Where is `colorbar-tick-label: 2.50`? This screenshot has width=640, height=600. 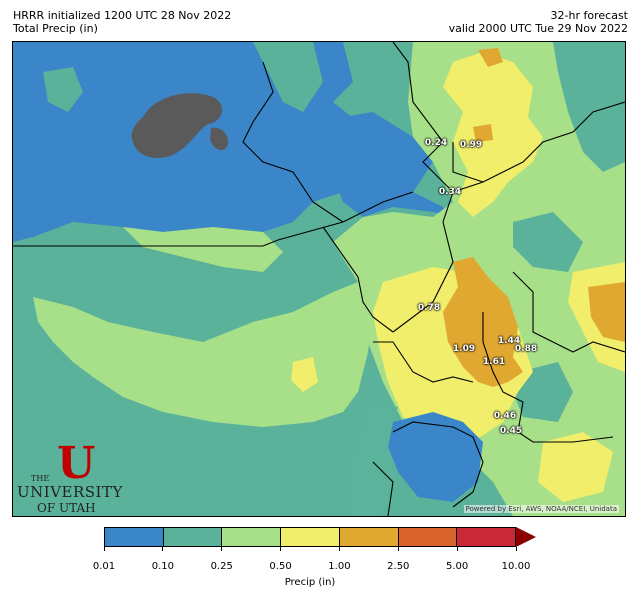
colorbar-tick-label: 2.50 is located at coordinates (398, 566).